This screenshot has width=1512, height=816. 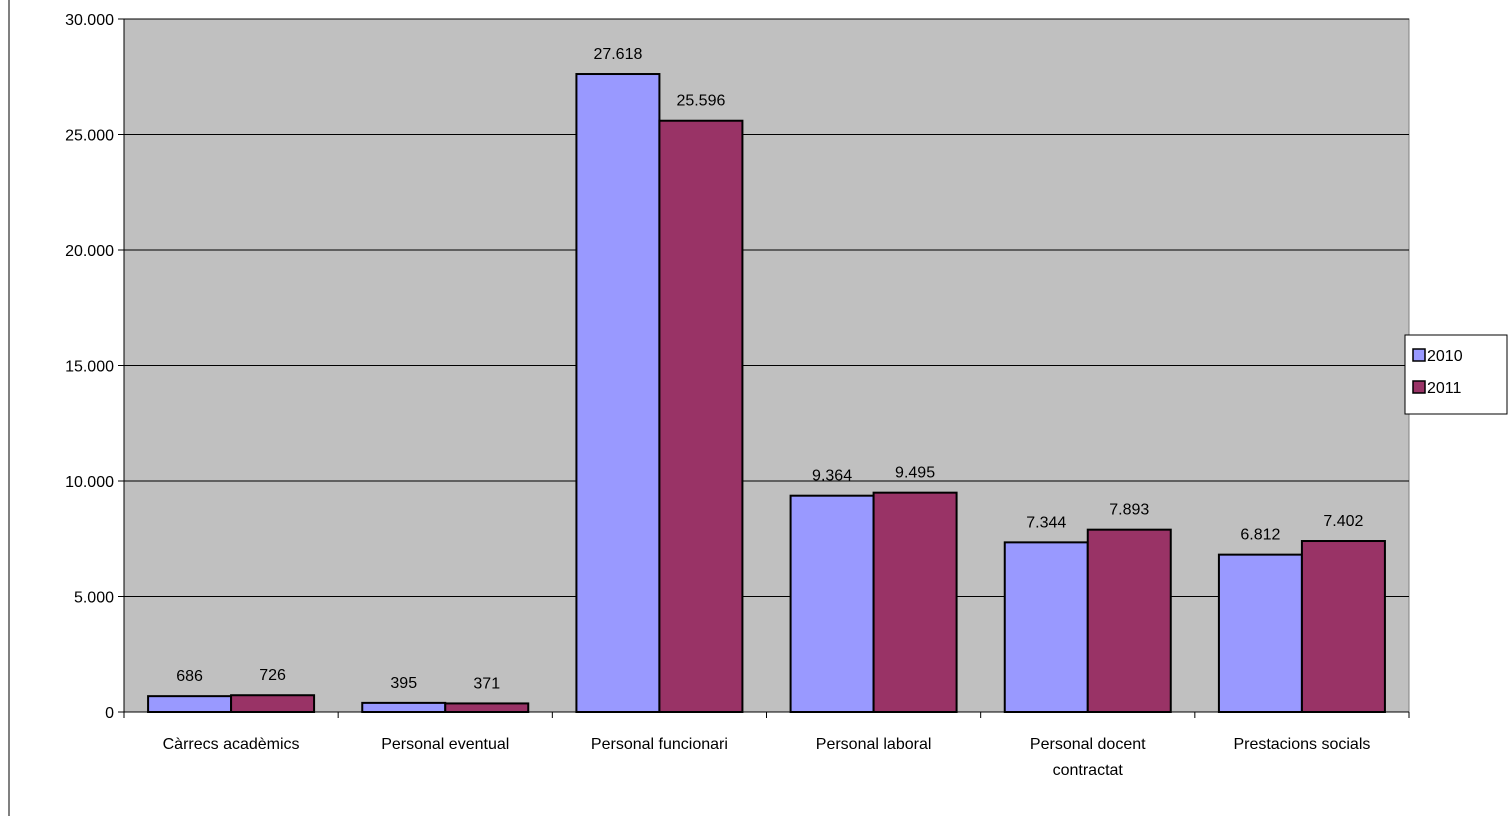 What do you see at coordinates (1129, 510) in the screenshot?
I see `data-label: 7.893` at bounding box center [1129, 510].